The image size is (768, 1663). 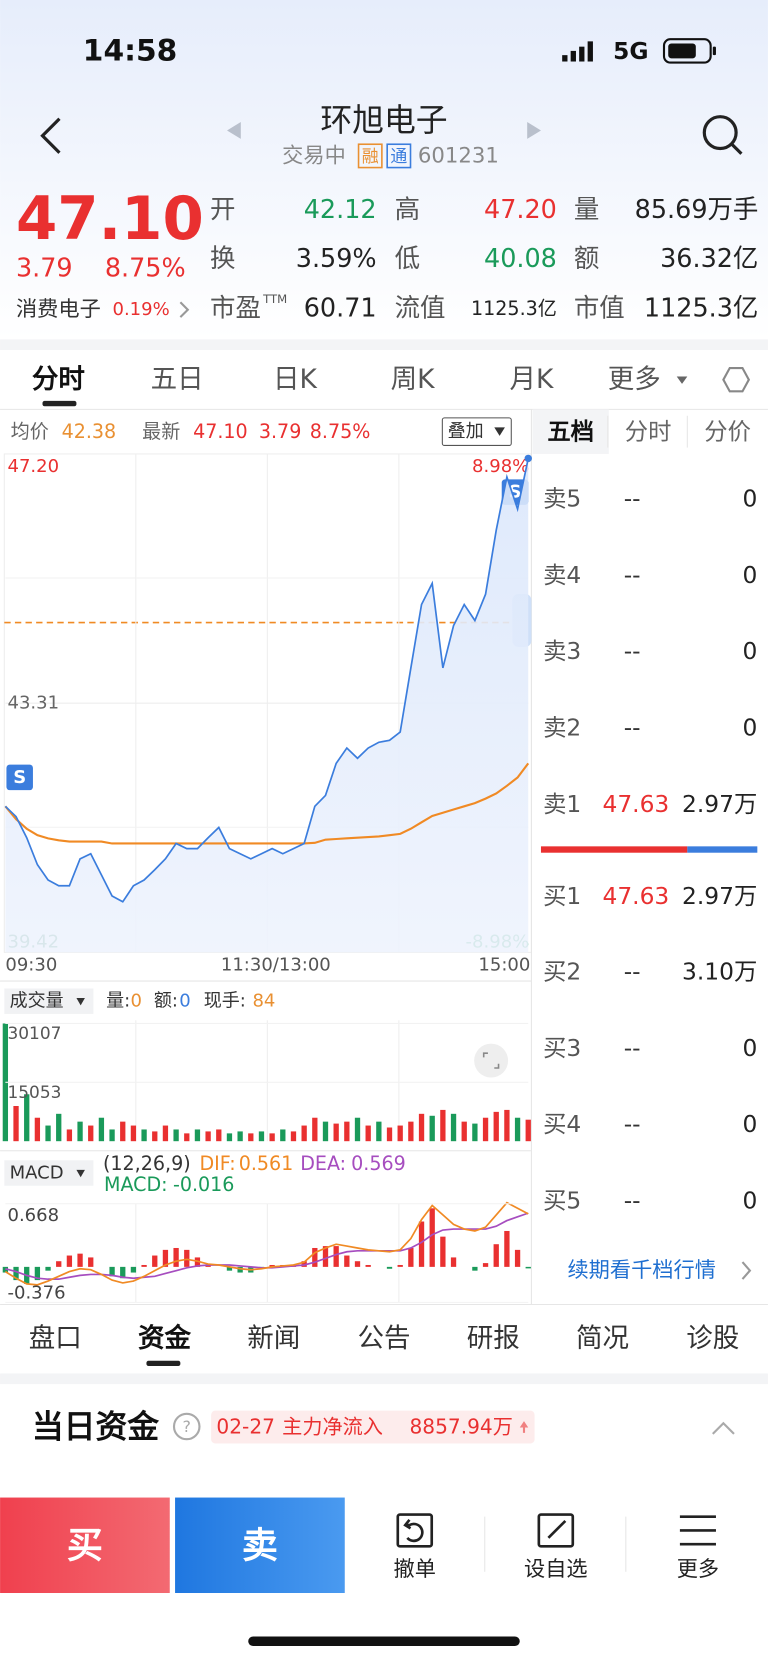 What do you see at coordinates (118, 1001) in the screenshot?
I see `vol-label: 量:` at bounding box center [118, 1001].